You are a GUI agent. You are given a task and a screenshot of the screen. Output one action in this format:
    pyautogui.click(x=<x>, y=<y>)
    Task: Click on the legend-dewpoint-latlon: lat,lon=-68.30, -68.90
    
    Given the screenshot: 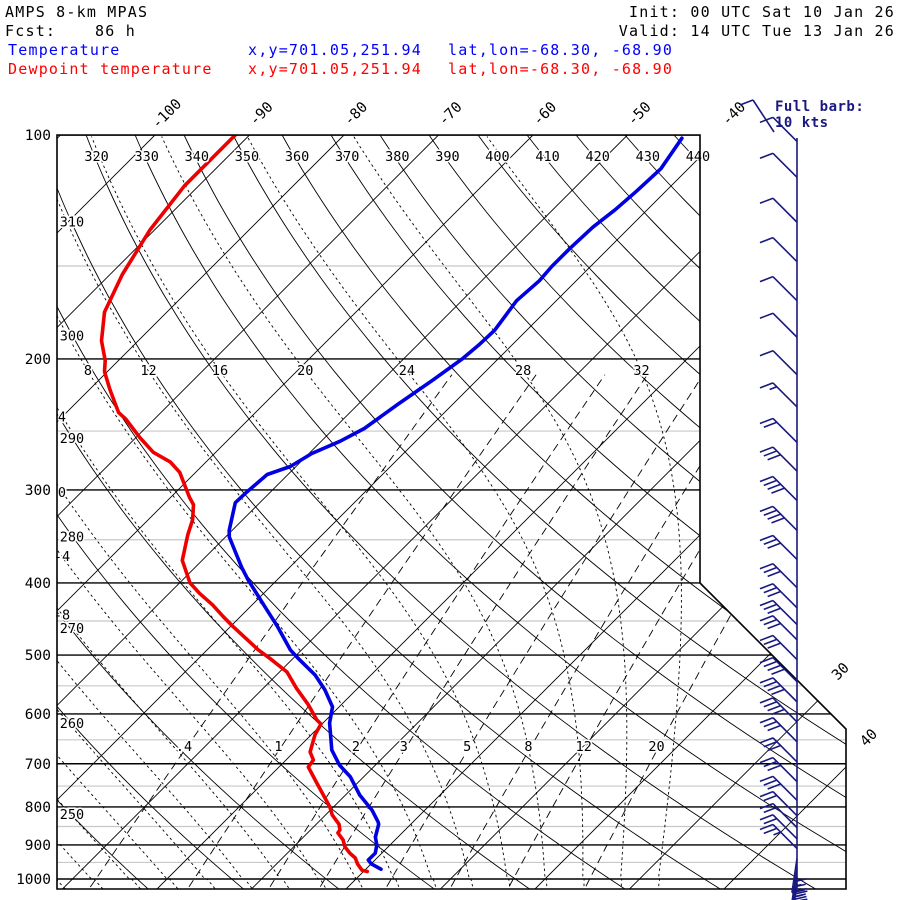 What is the action you would take?
    pyautogui.click(x=561, y=69)
    